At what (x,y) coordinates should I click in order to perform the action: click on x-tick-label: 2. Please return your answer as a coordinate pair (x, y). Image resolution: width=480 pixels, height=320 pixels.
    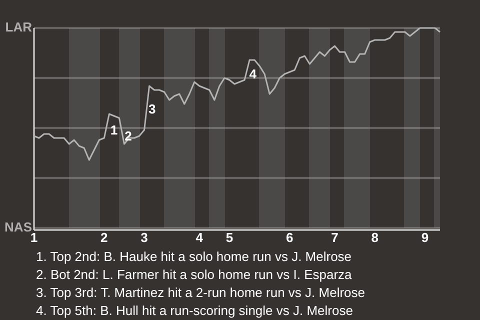
    Looking at the image, I should click on (104, 237).